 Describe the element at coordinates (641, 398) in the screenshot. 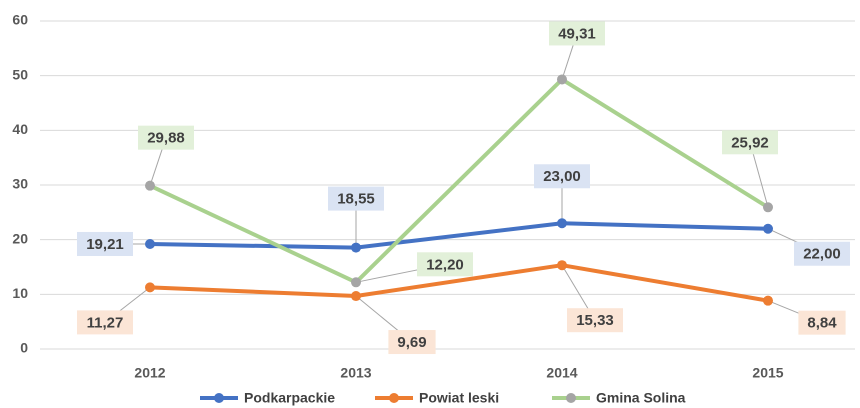

I see `legend-label: Gmina Solina` at that location.